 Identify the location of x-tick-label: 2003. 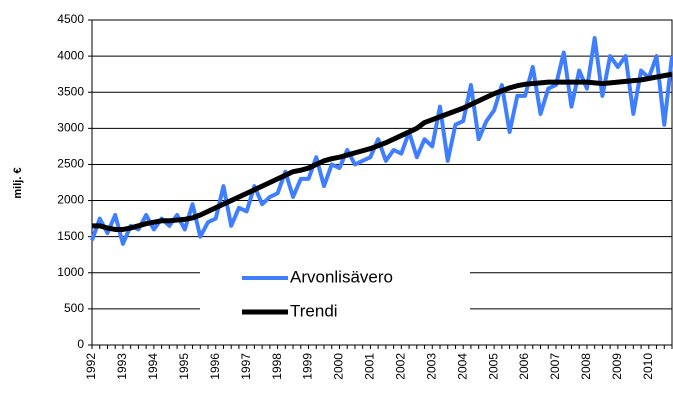
(431, 366).